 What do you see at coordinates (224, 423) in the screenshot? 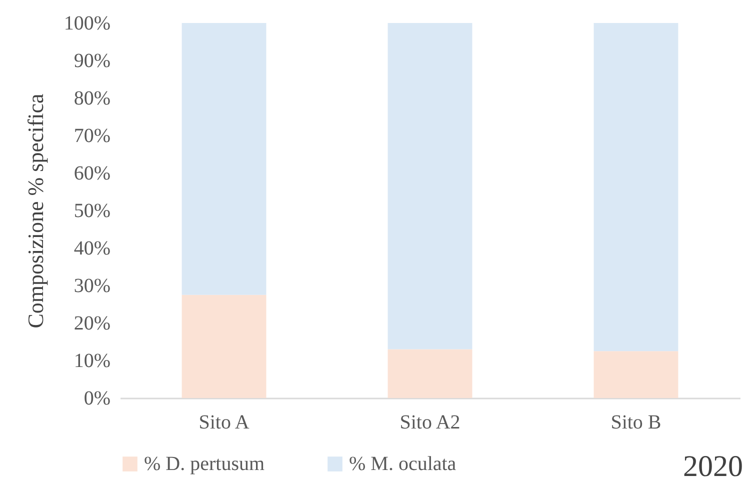
I see `x-tick-label: Sito A` at bounding box center [224, 423].